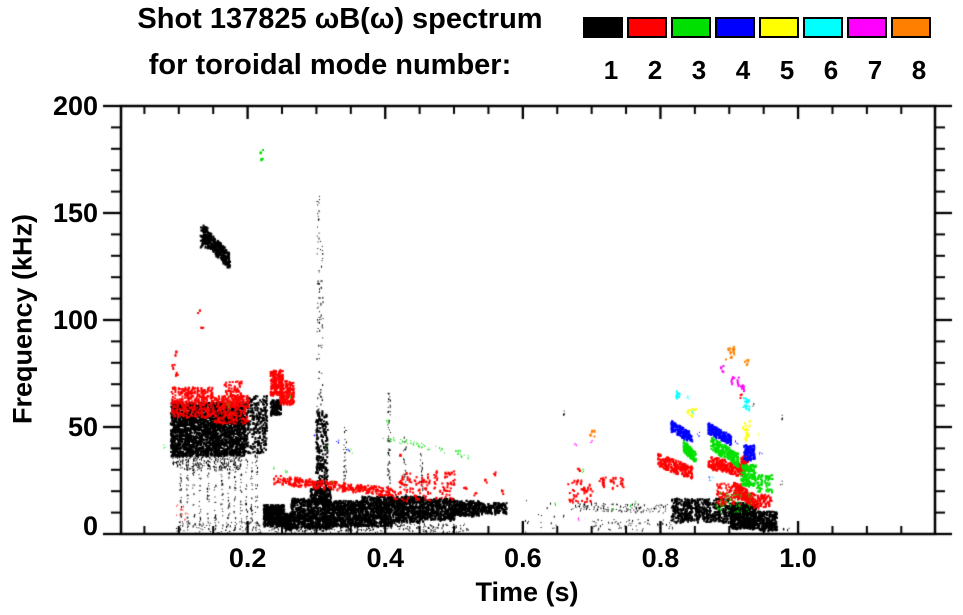 The height and width of the screenshot is (615, 963). I want to click on legend-swatch-n2, so click(647, 27).